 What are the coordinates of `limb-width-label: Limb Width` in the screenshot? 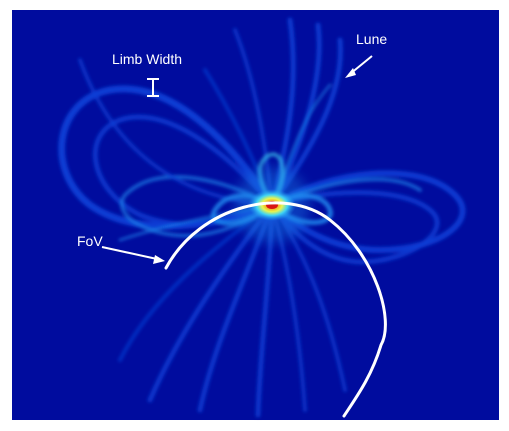 It's located at (147, 59).